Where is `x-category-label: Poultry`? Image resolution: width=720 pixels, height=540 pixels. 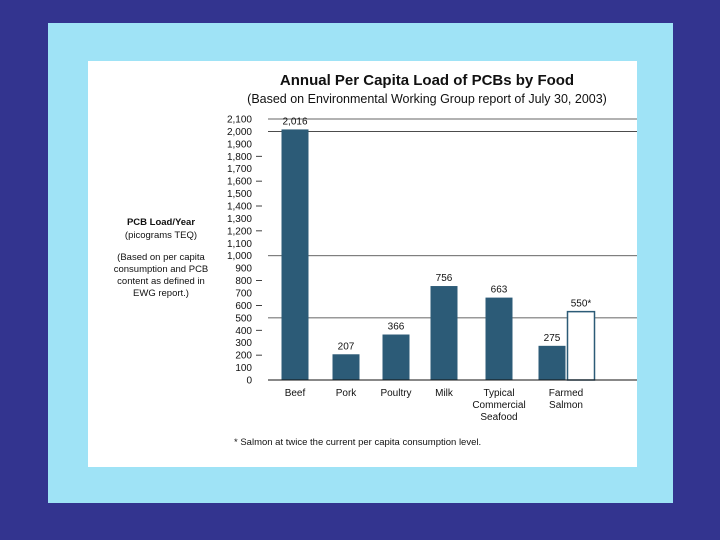 x-category-label: Poultry is located at coordinates (395, 393).